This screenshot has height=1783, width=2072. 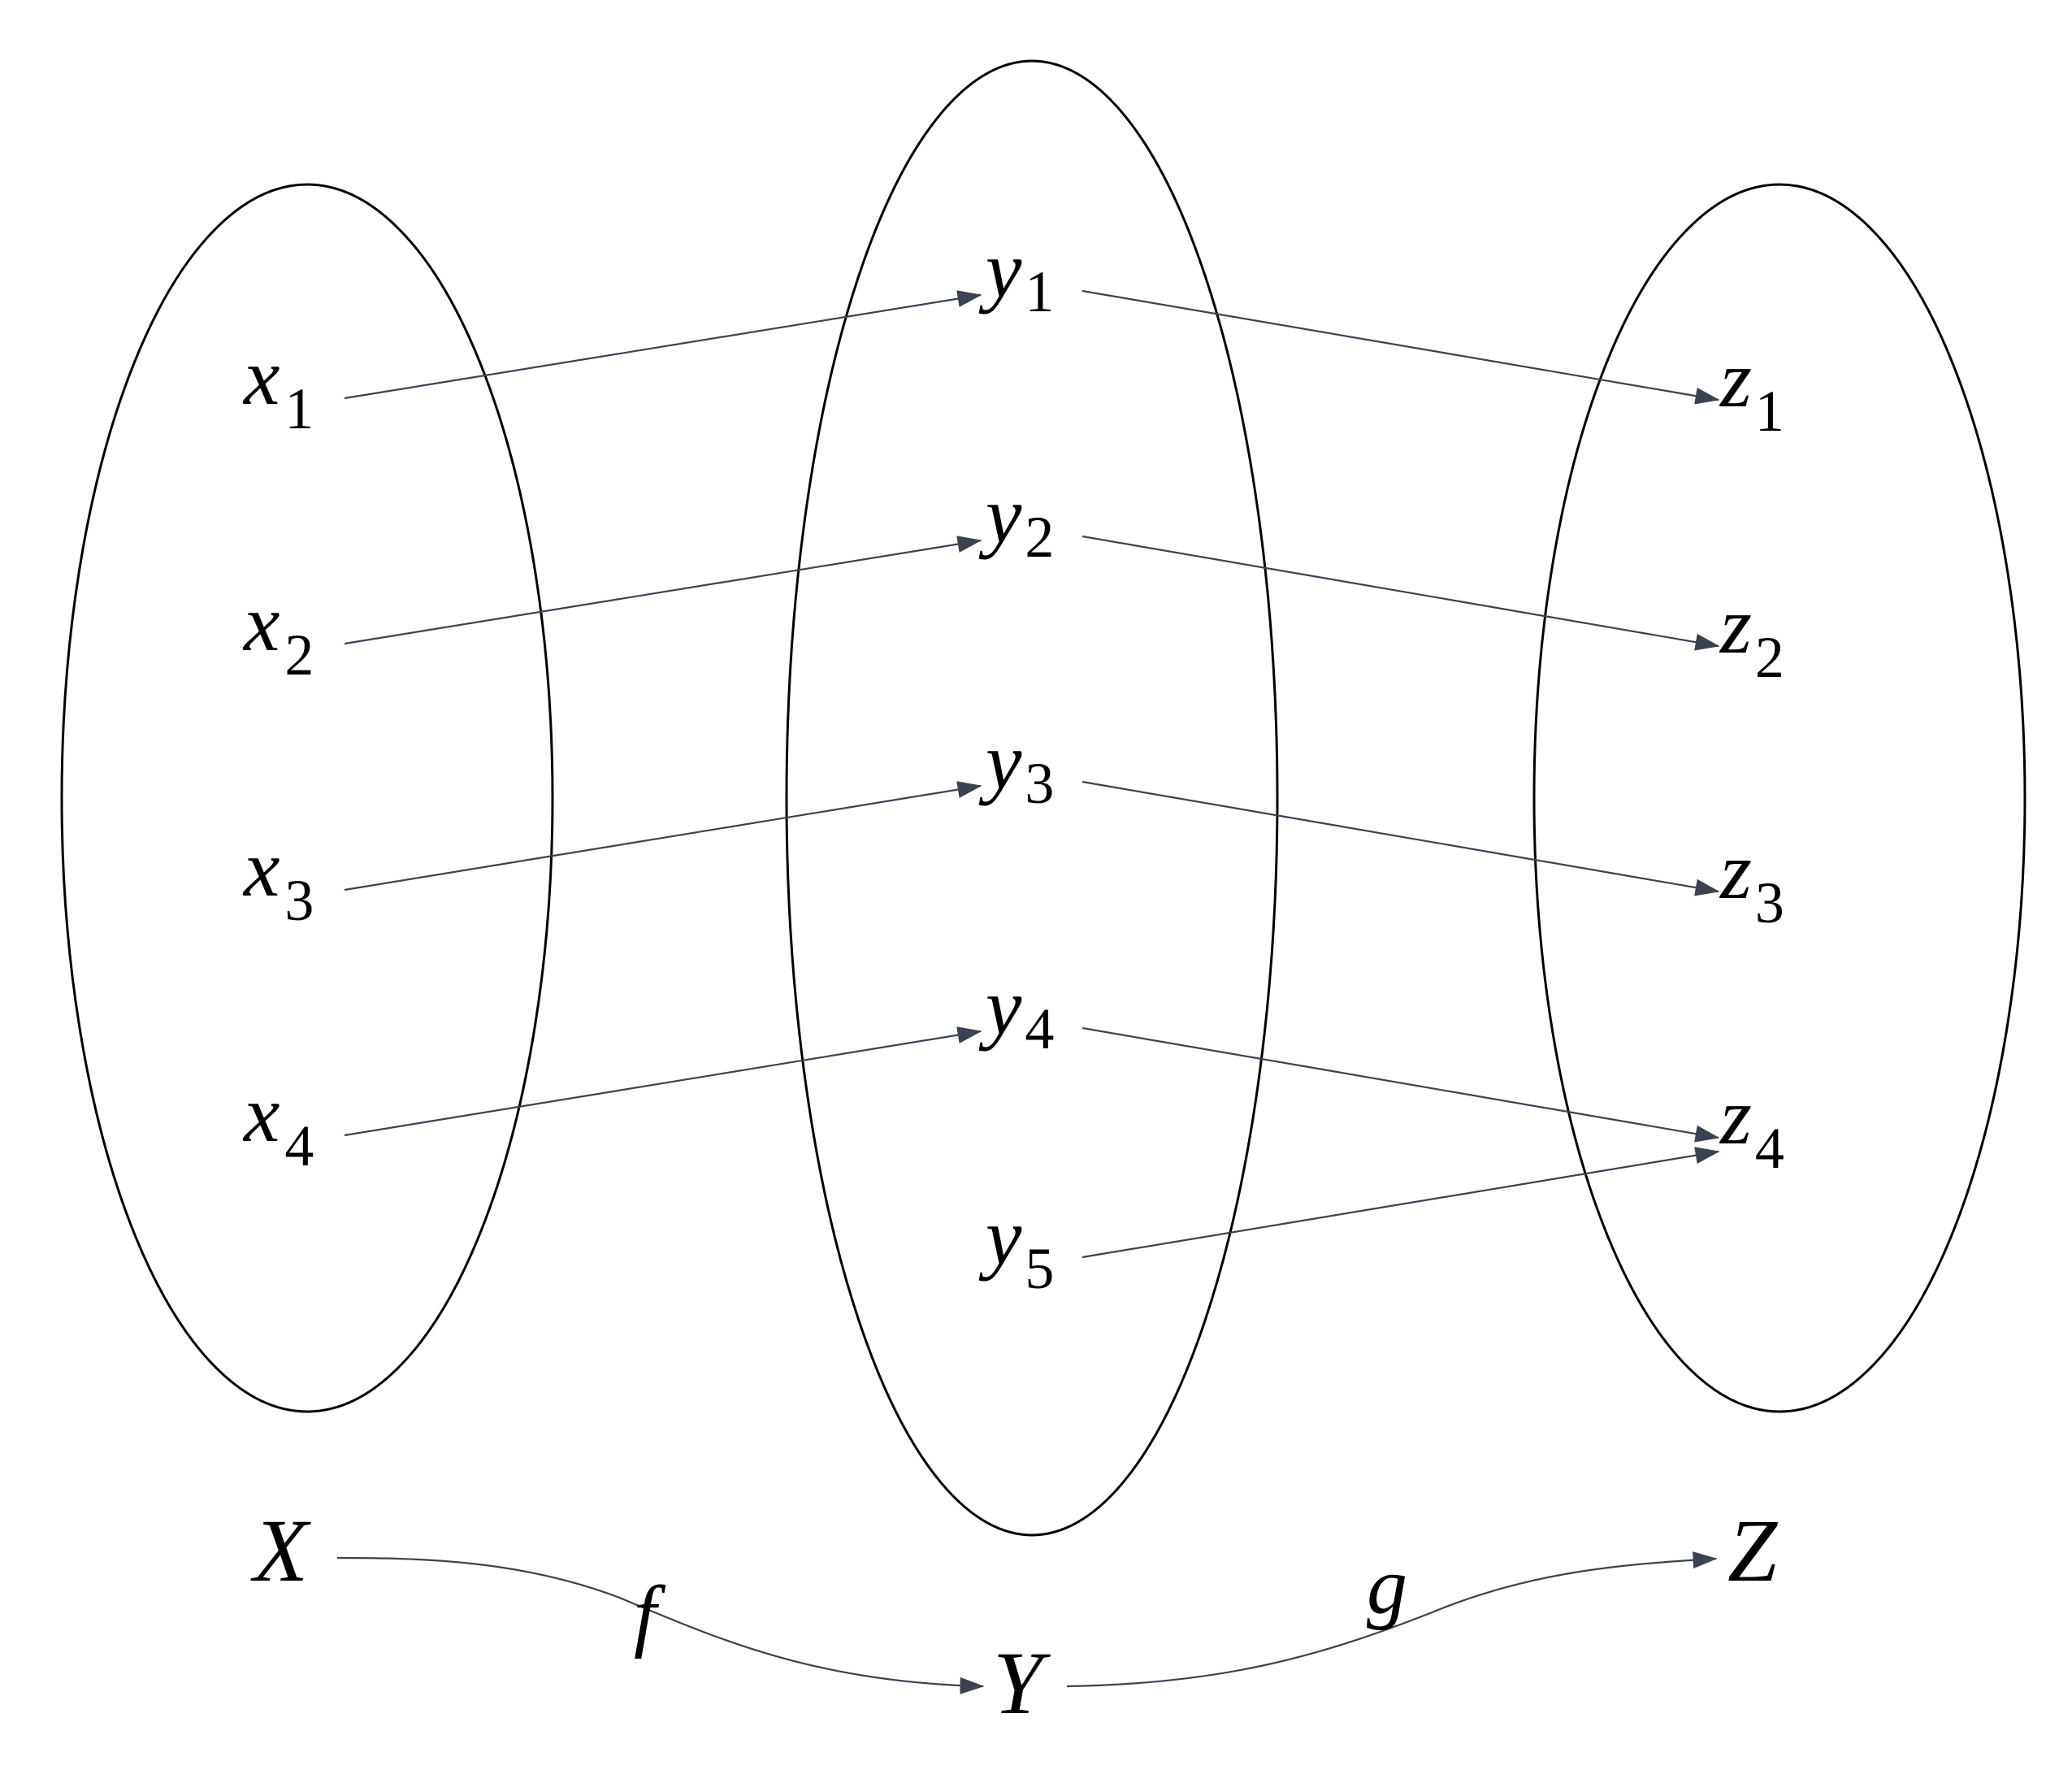 What do you see at coordinates (663, 836) in the screenshot?
I see `arrow-x3-y3` at bounding box center [663, 836].